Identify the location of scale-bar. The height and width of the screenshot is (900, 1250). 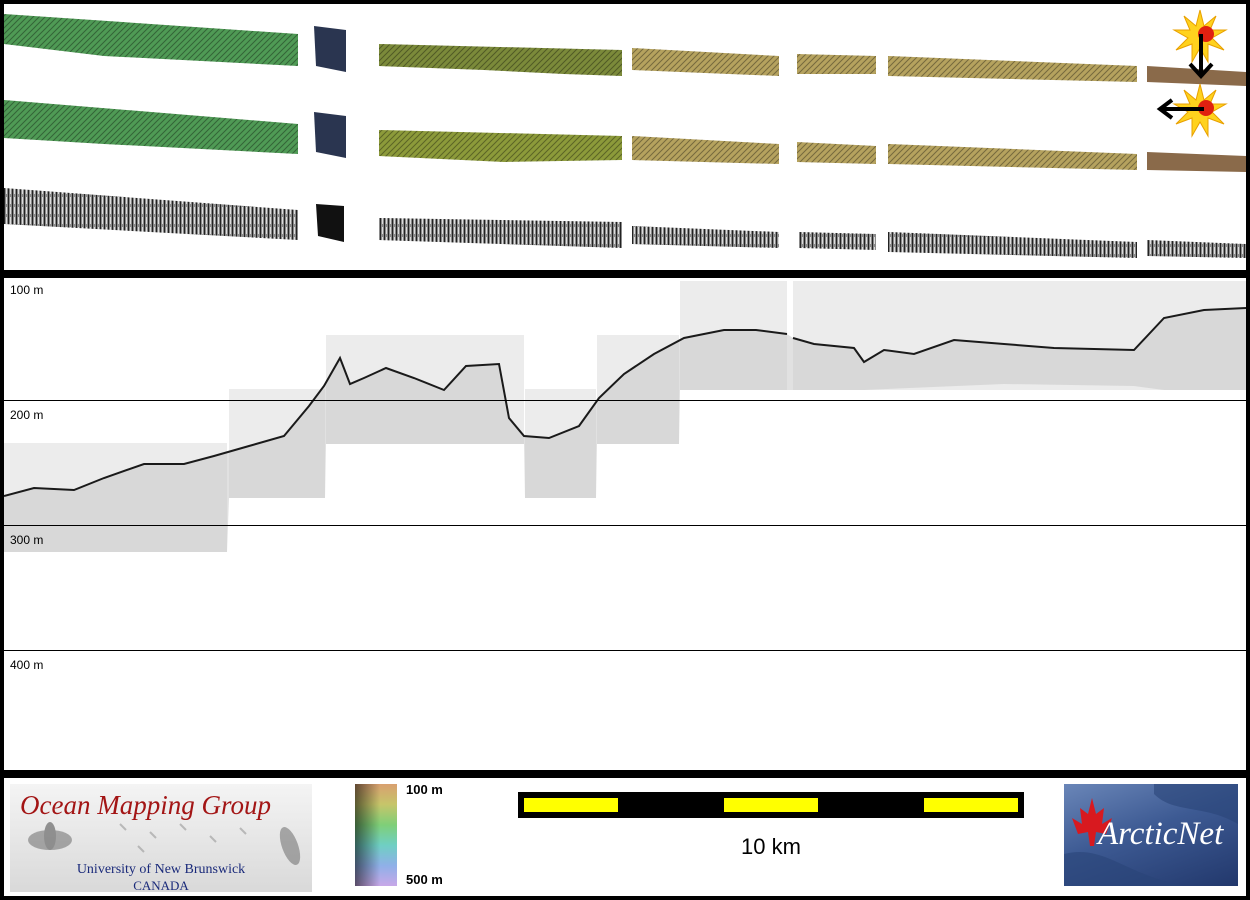
(771, 805).